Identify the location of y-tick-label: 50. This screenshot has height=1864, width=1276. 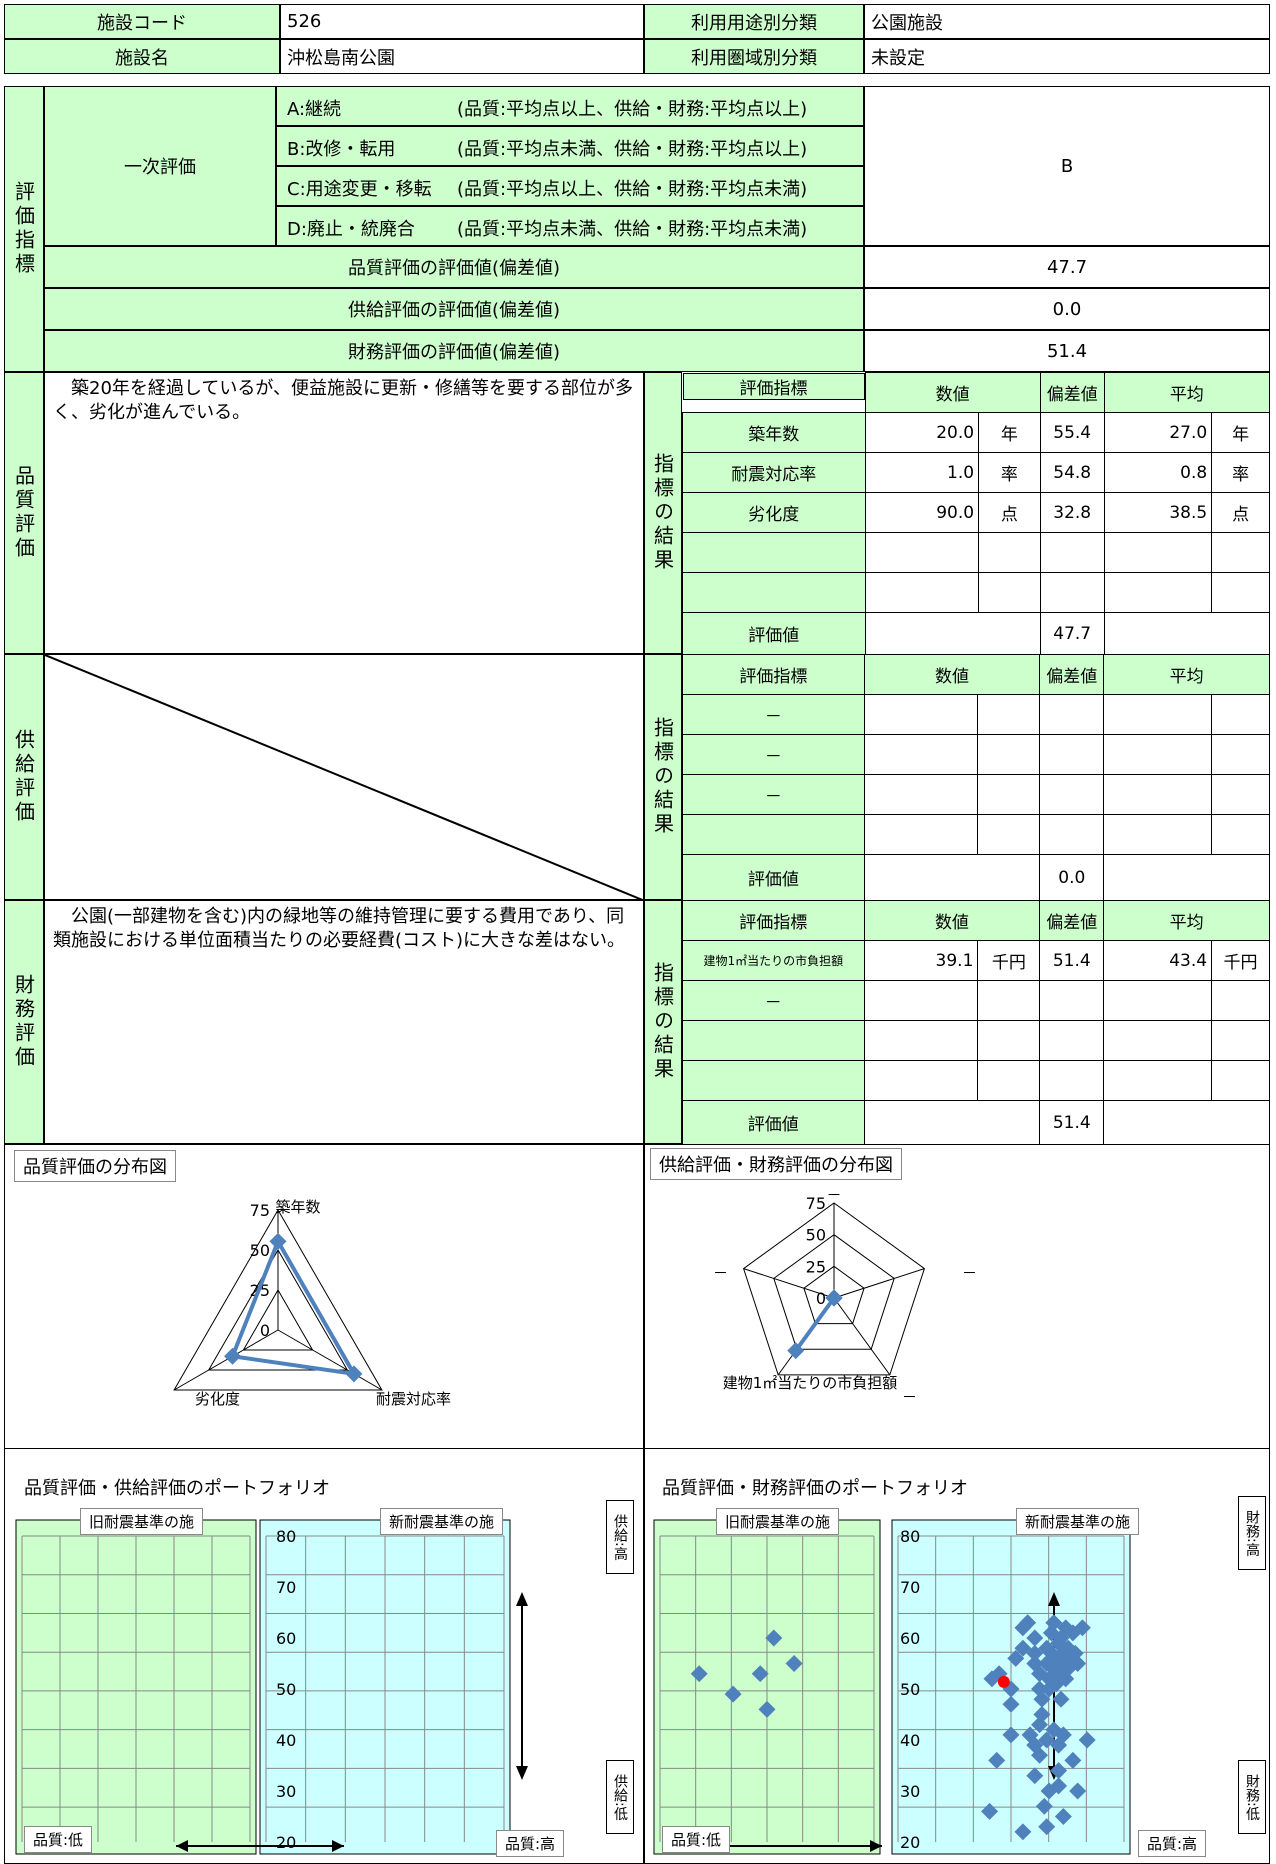
(286, 1689).